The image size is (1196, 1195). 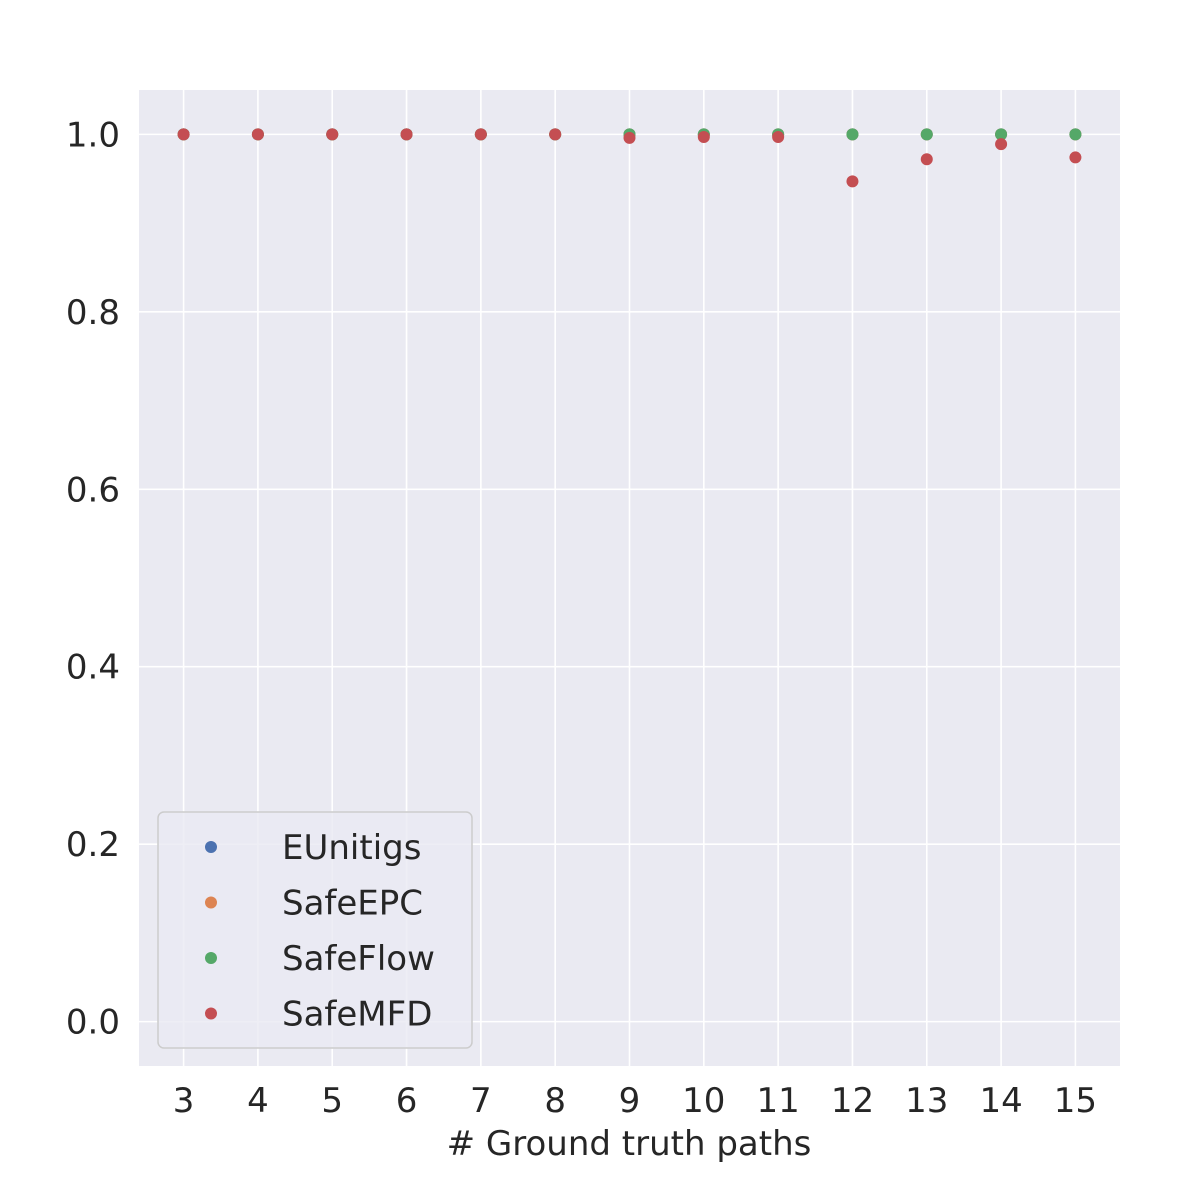 I want to click on x-tick-label: 8, so click(x=555, y=1101).